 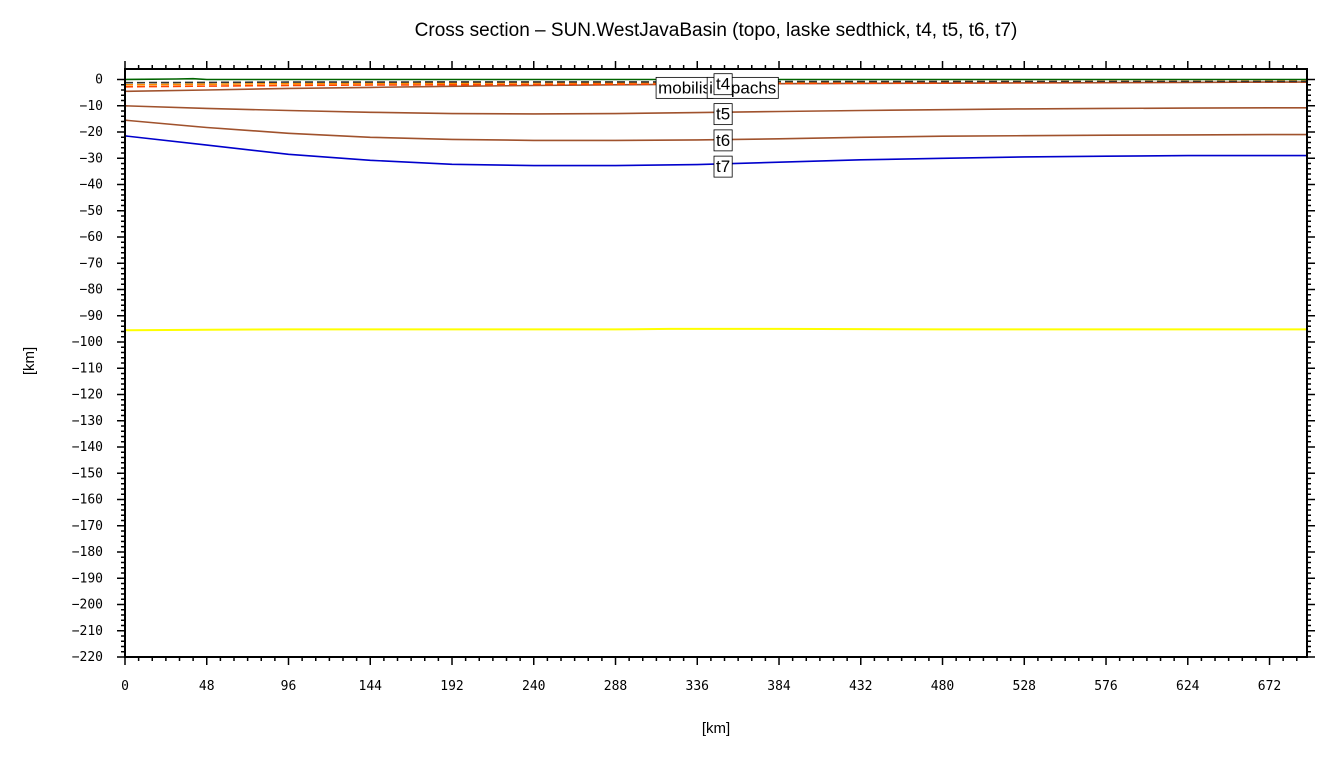 What do you see at coordinates (289, 686) in the screenshot?
I see `x-tick-label: 96` at bounding box center [289, 686].